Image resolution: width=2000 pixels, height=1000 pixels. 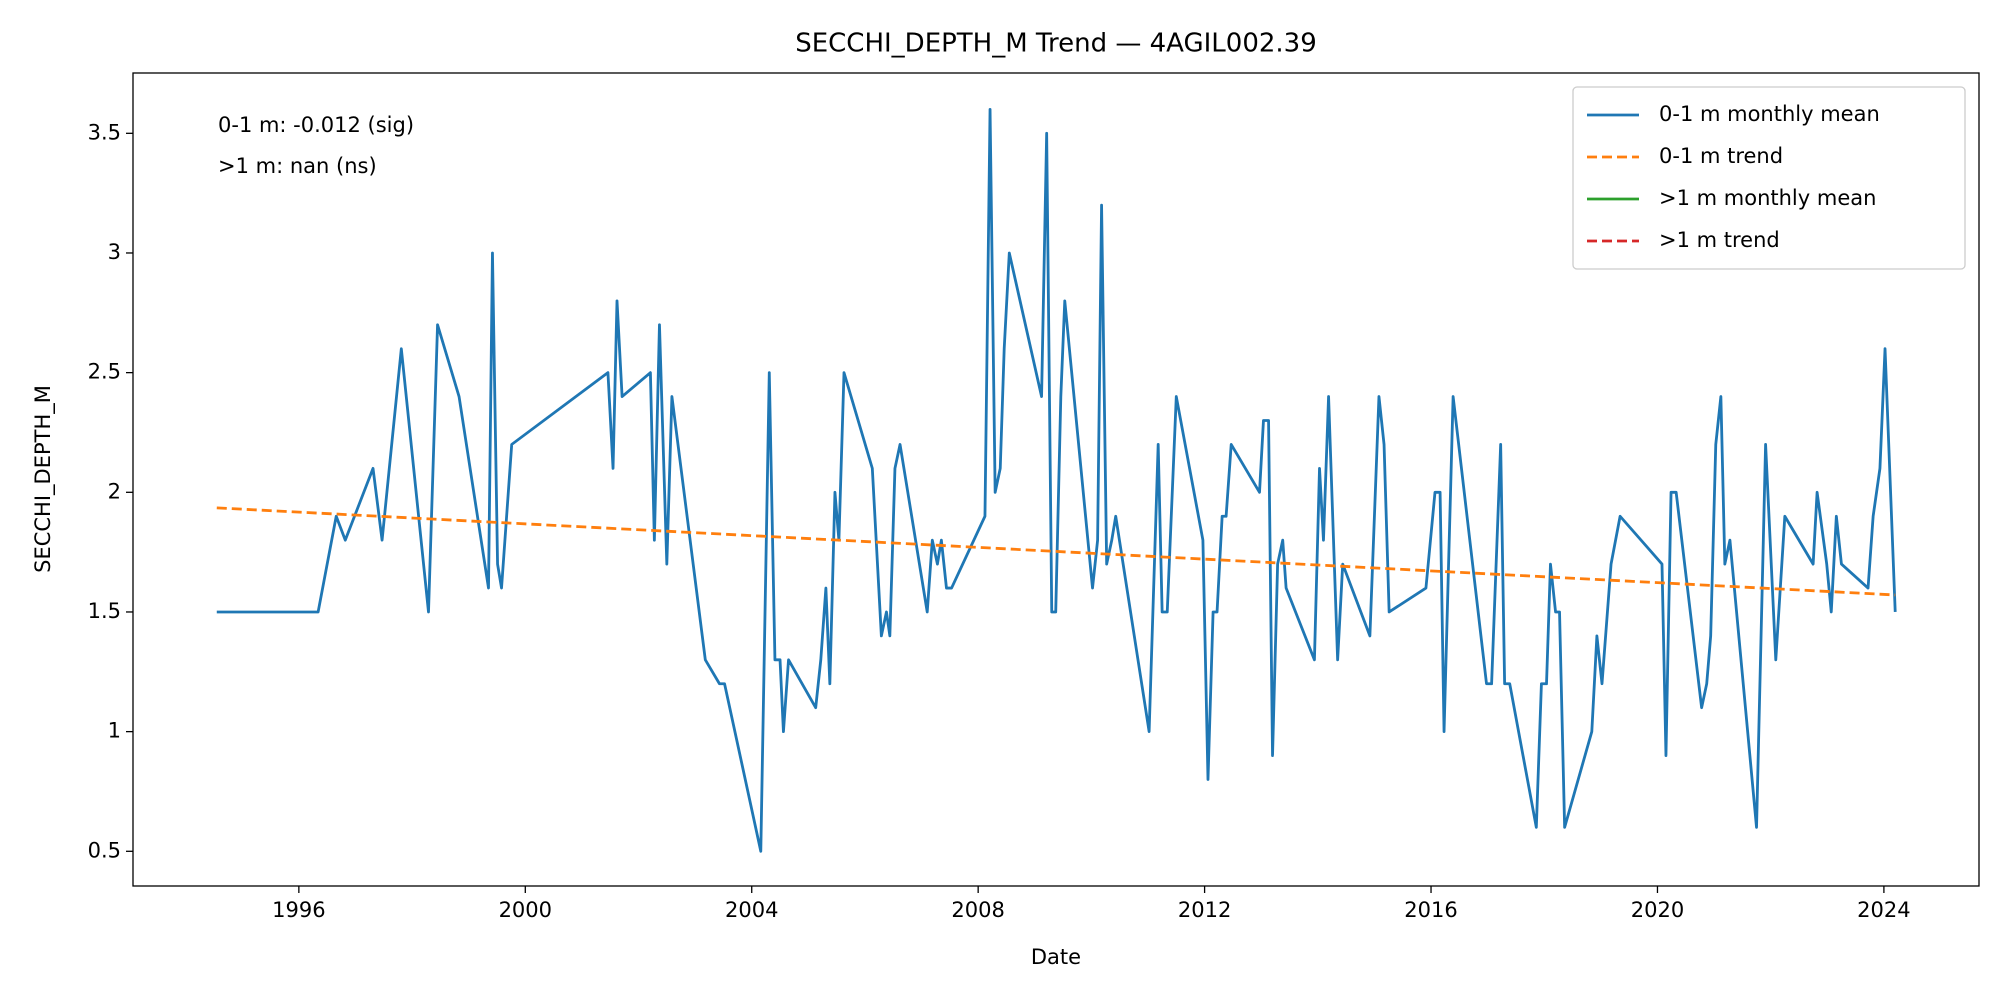 What do you see at coordinates (1056, 44) in the screenshot?
I see `chart-title: SECCHI_DEPTH_M Trend — 4AGIL002.39` at bounding box center [1056, 44].